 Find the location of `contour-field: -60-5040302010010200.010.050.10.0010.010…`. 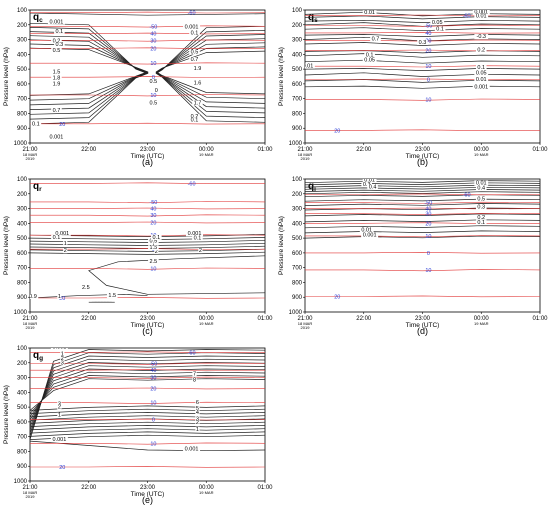

contour-field: -60-5040302010010200.010.050.10.0010.010… is located at coordinates (422, 72).